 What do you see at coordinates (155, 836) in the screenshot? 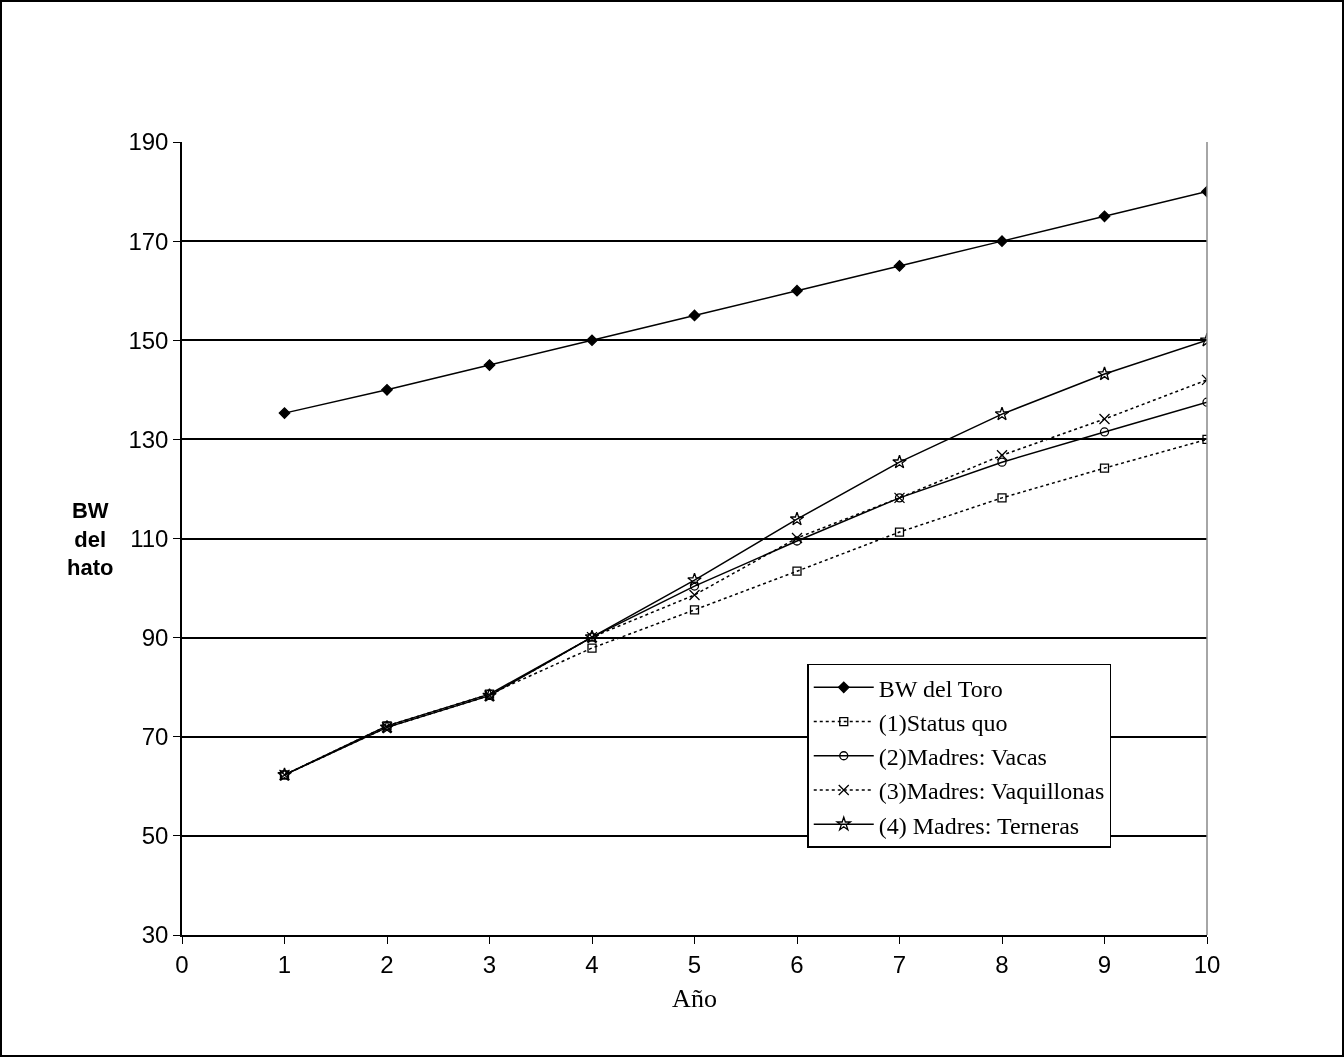
I see `y-tick-label: 50` at bounding box center [155, 836].